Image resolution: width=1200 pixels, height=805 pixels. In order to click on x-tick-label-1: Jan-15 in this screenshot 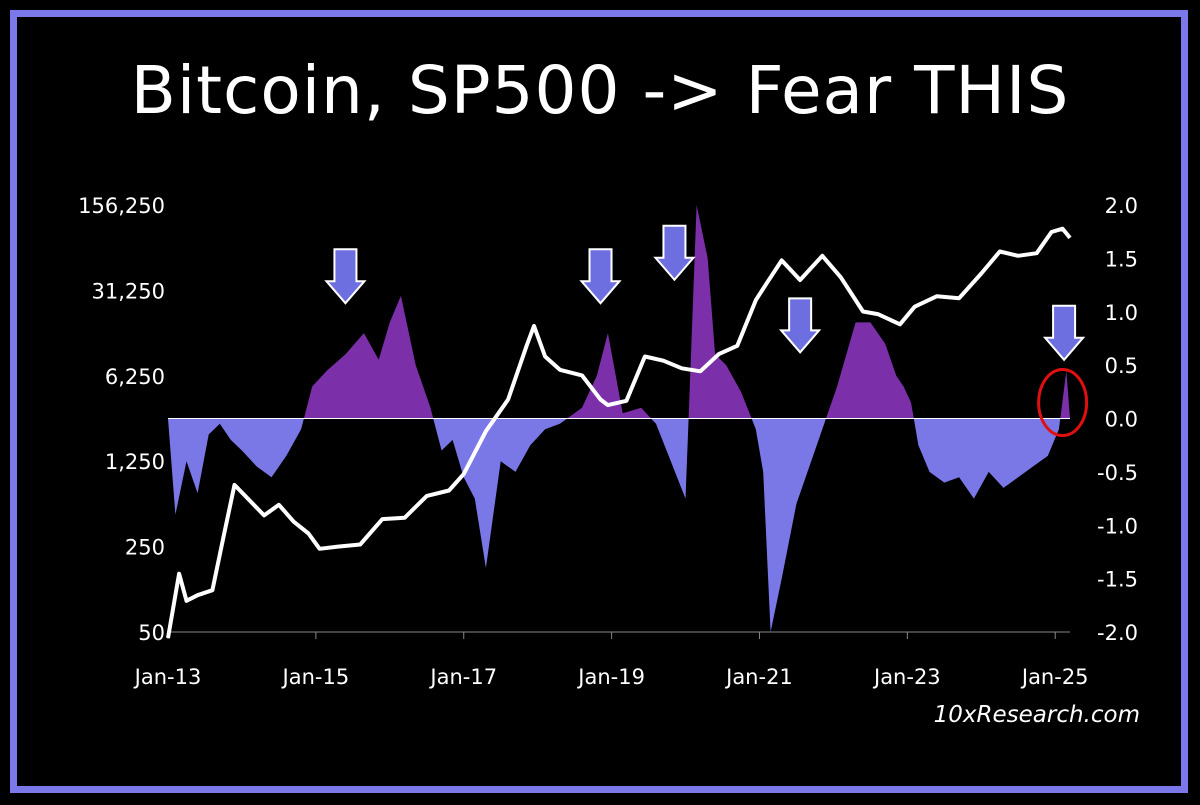, I will do `click(315, 677)`.